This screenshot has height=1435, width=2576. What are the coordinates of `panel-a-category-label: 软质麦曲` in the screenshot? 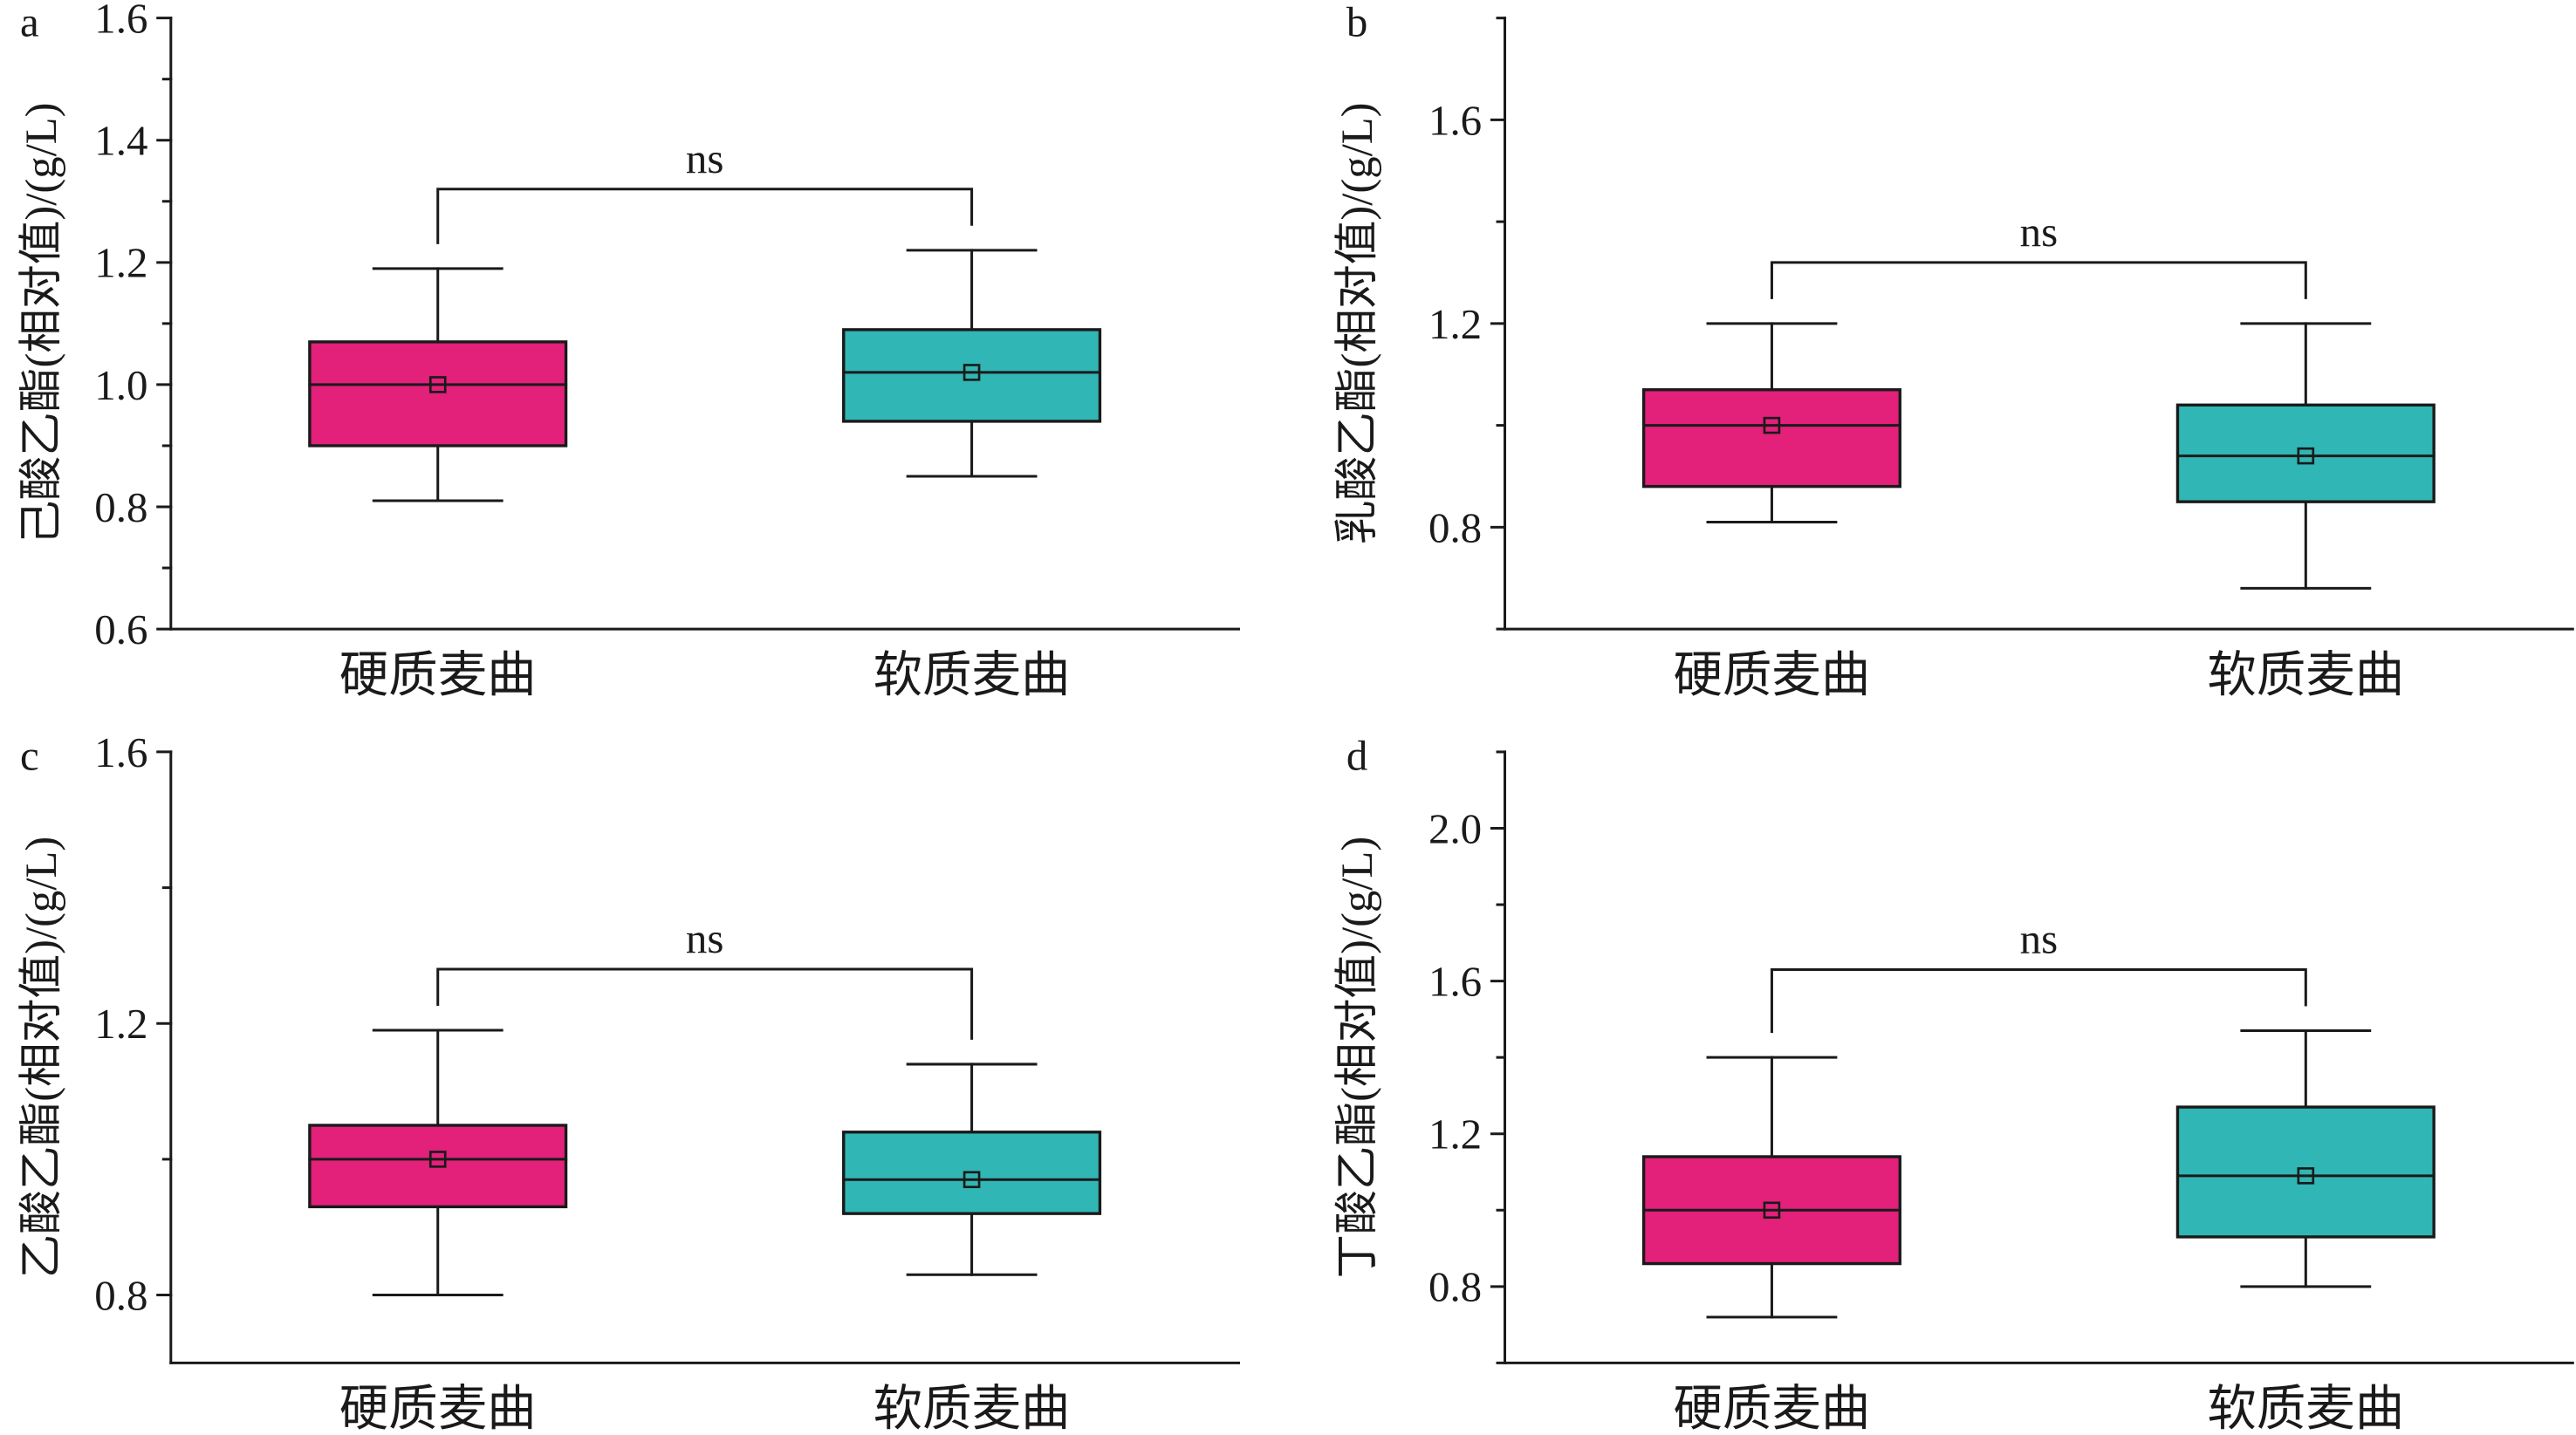 It's located at (972, 676).